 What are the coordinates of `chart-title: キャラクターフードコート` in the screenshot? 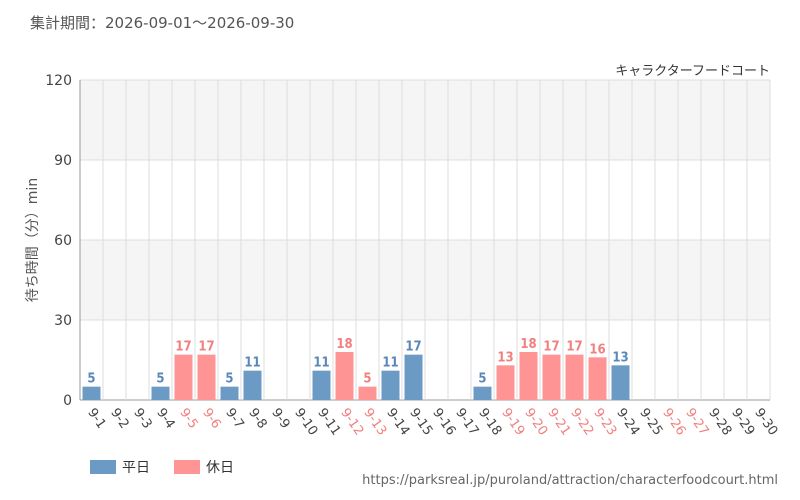 It's located at (692, 71).